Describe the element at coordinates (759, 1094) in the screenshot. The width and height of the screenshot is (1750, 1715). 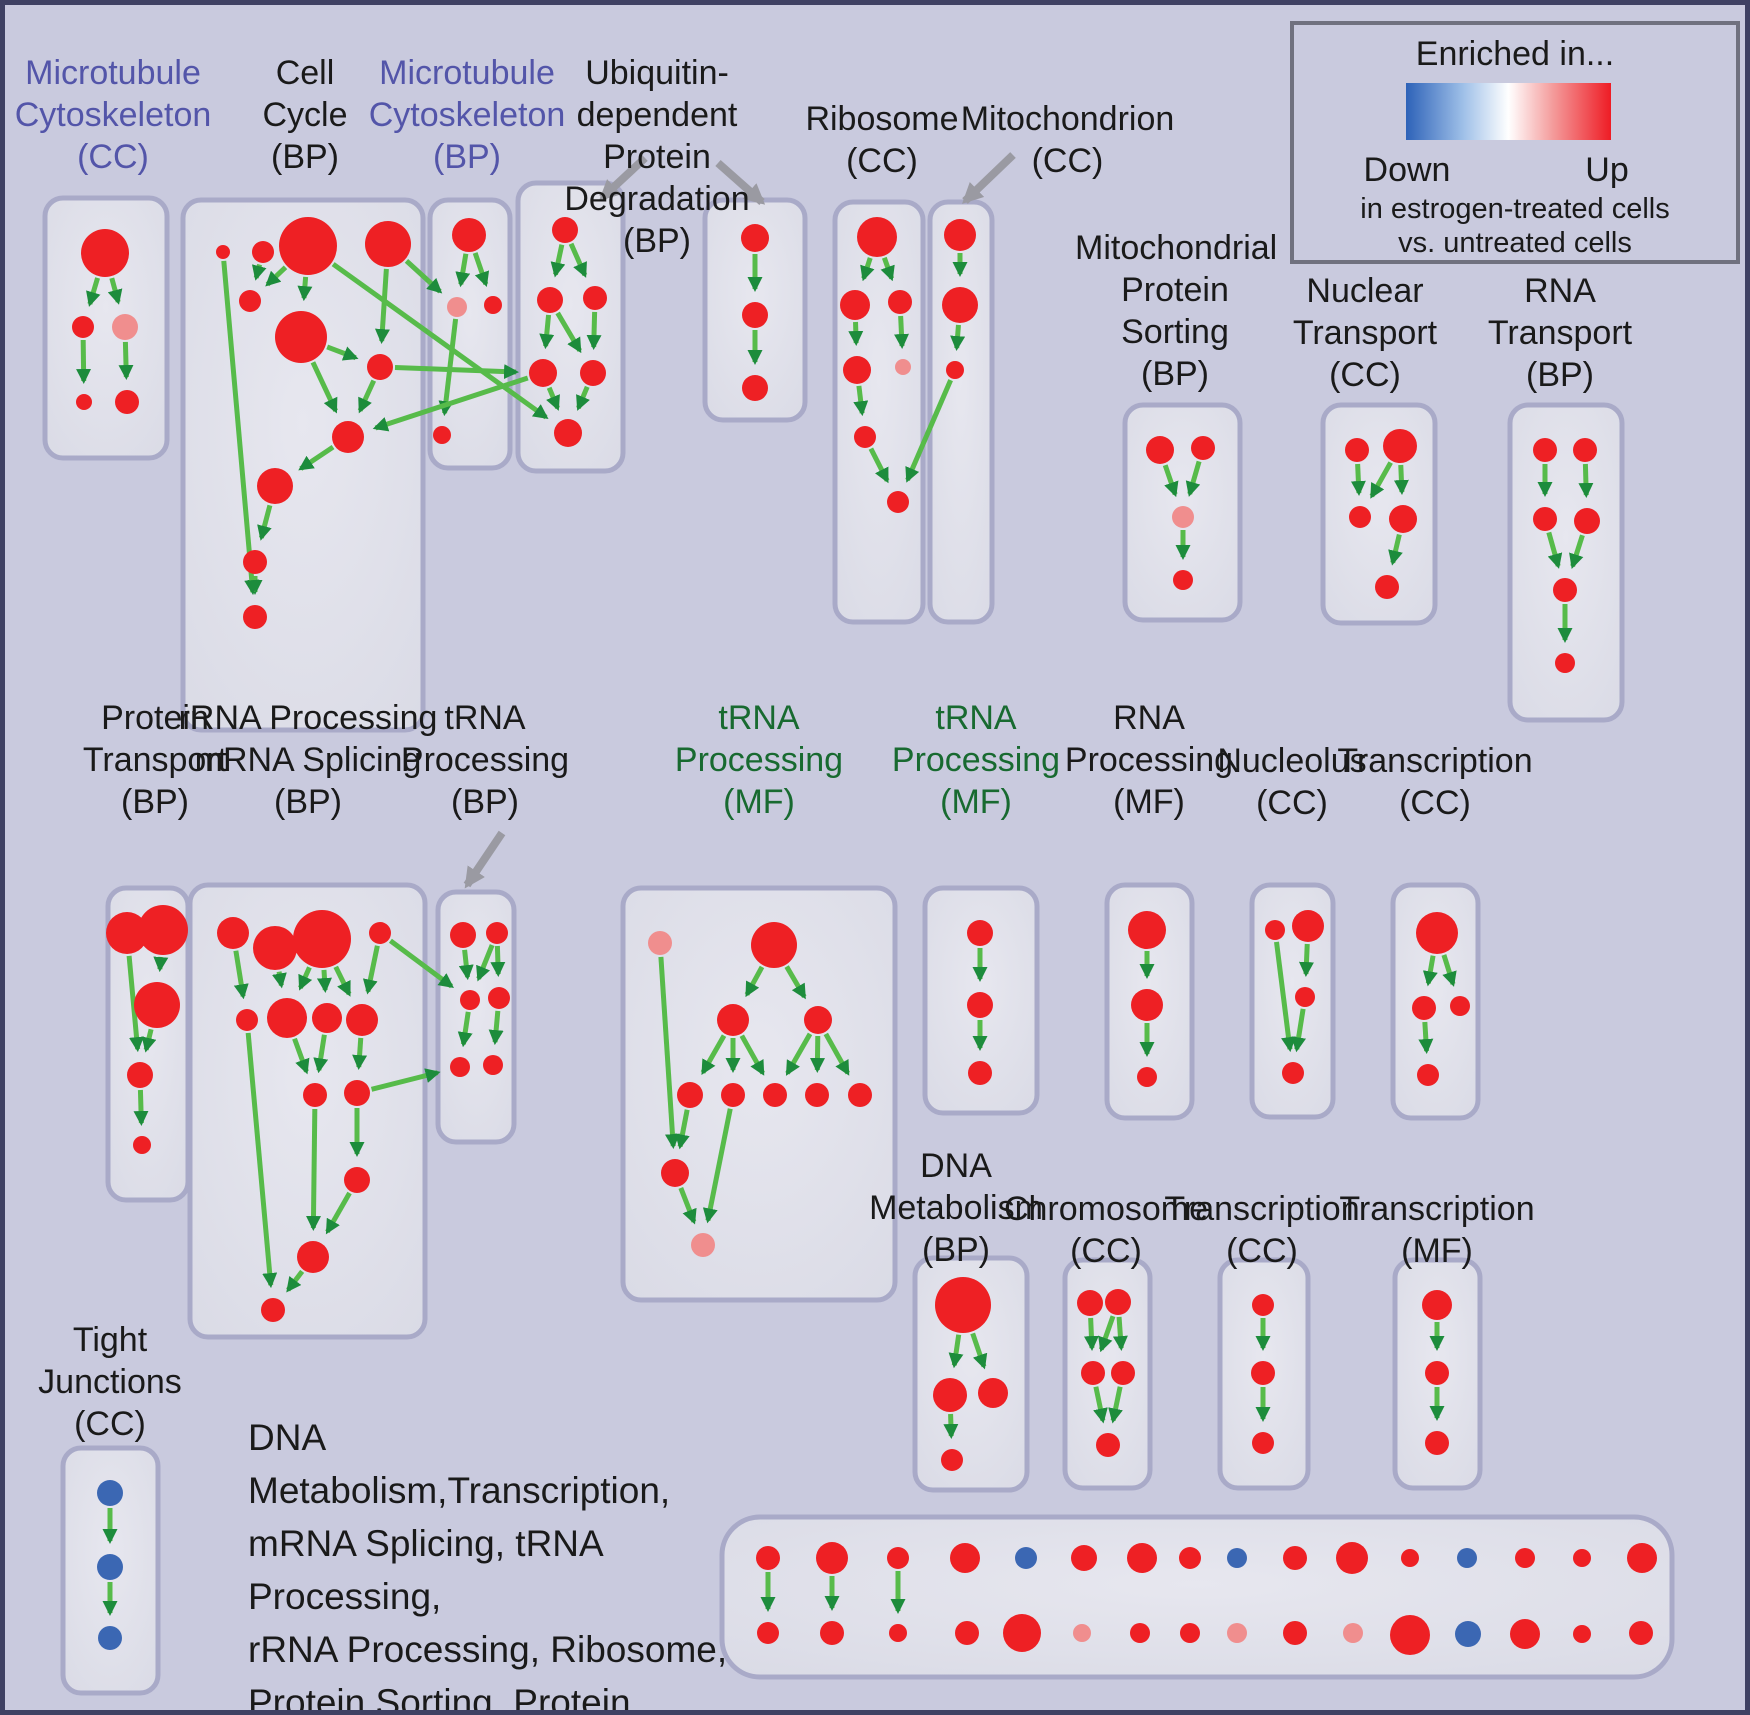
I see `cluster-box-trna_mf_big` at that location.